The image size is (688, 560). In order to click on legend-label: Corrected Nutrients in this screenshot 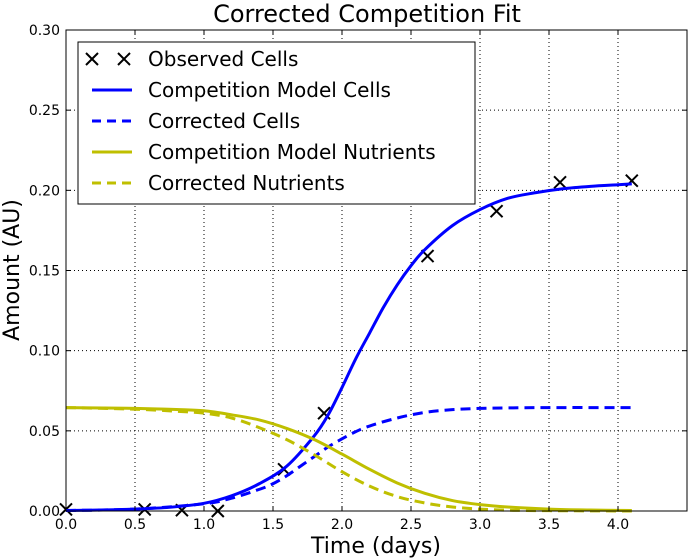, I will do `click(246, 183)`.